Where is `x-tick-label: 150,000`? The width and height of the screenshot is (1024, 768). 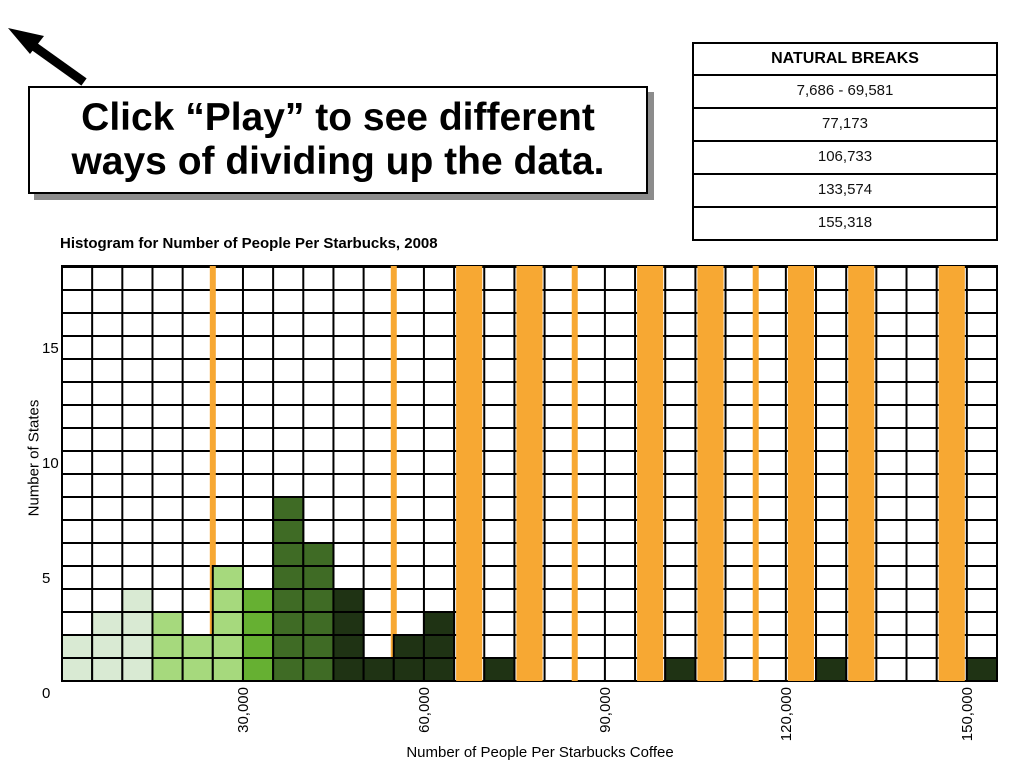 x-tick-label: 150,000 is located at coordinates (967, 714).